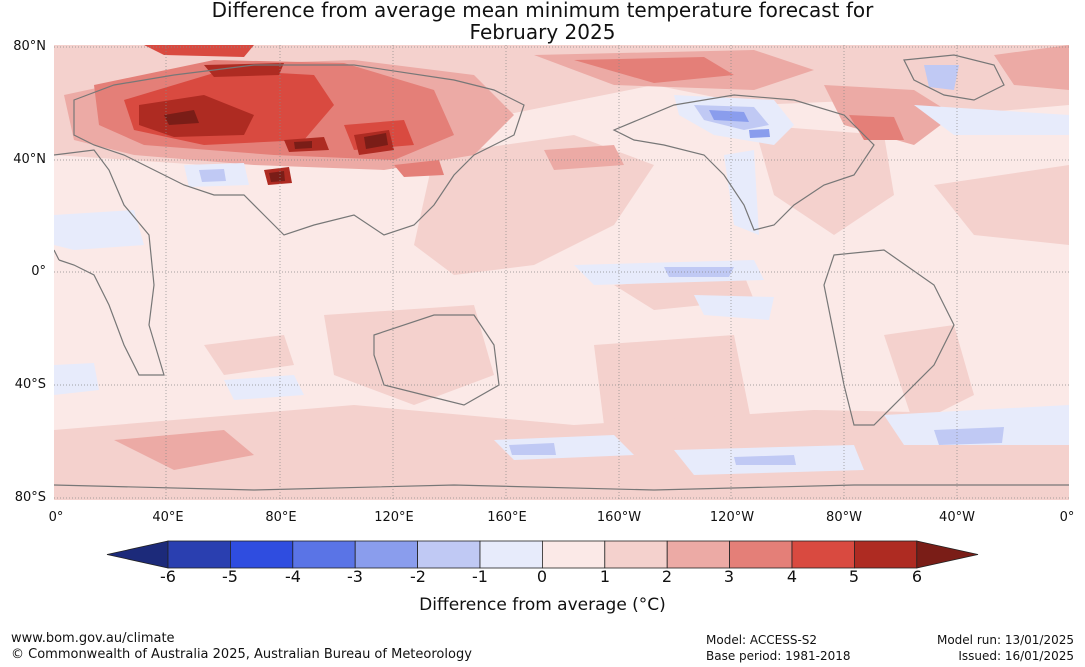 This screenshot has width=1085, height=667. I want to click on lon-label-40w: 40°W, so click(957, 517).